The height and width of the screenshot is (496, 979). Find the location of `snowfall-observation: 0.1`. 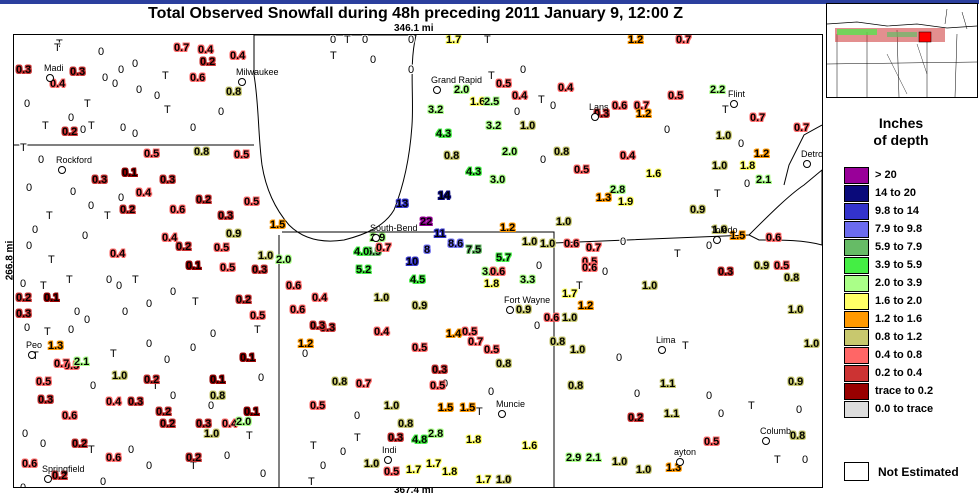

snowfall-observation: 0.1 is located at coordinates (218, 380).